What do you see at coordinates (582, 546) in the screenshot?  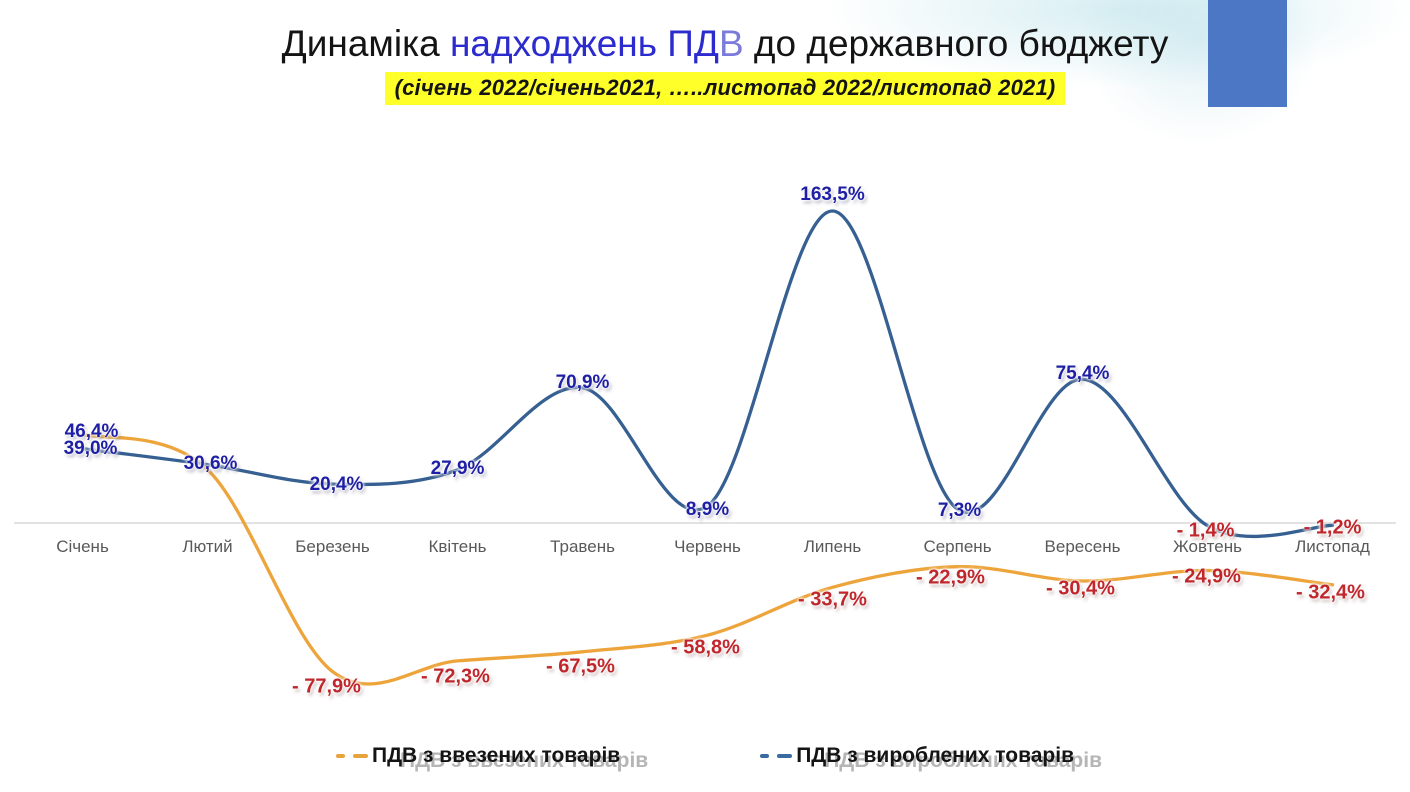 I see `month-label: Травень` at bounding box center [582, 546].